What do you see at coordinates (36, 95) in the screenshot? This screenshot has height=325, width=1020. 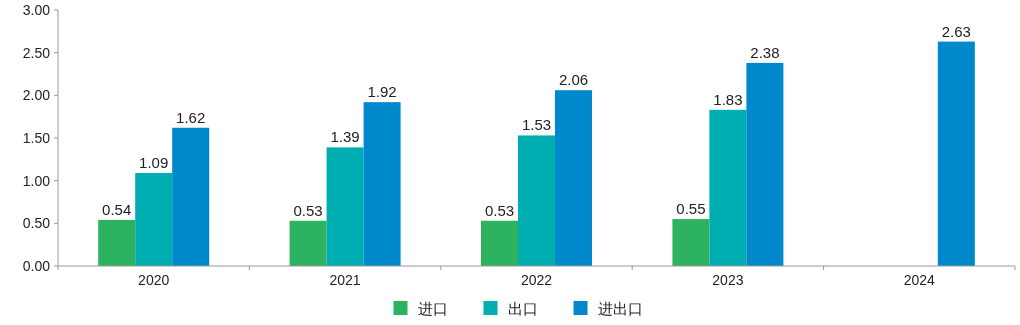 I see `y-tick-label: 2.00` at bounding box center [36, 95].